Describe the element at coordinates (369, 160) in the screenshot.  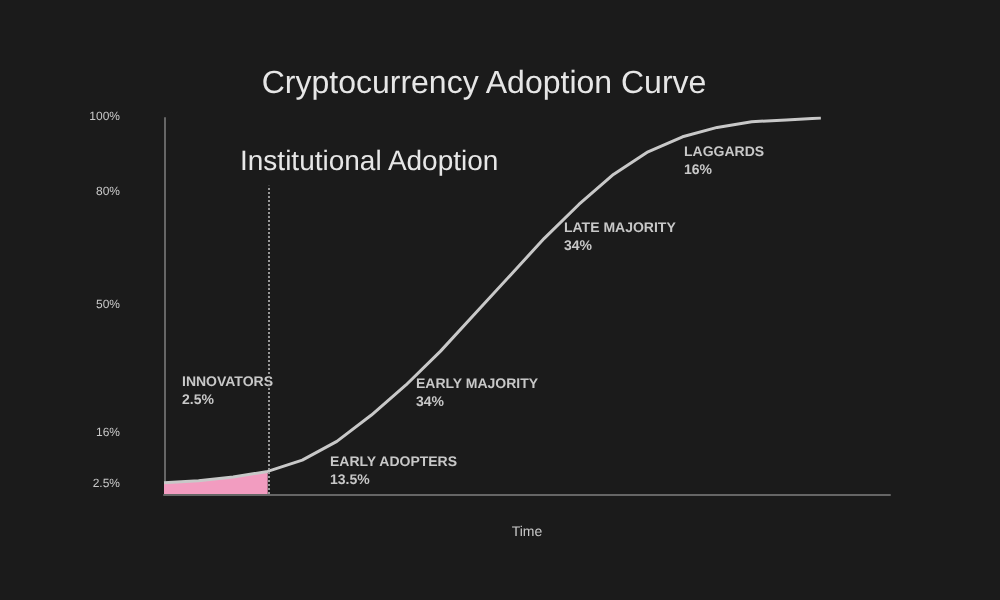
I see `annotation: Institutional Adoption` at that location.